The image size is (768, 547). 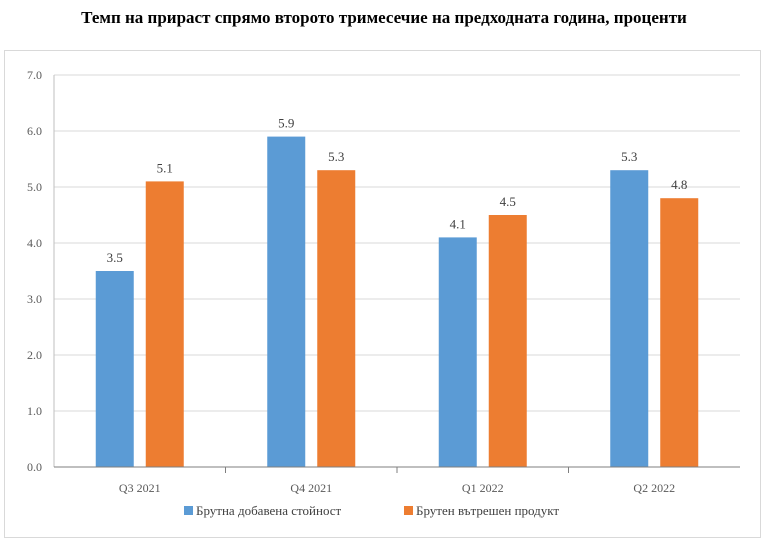 I want to click on data-label: 4.5, so click(x=508, y=201).